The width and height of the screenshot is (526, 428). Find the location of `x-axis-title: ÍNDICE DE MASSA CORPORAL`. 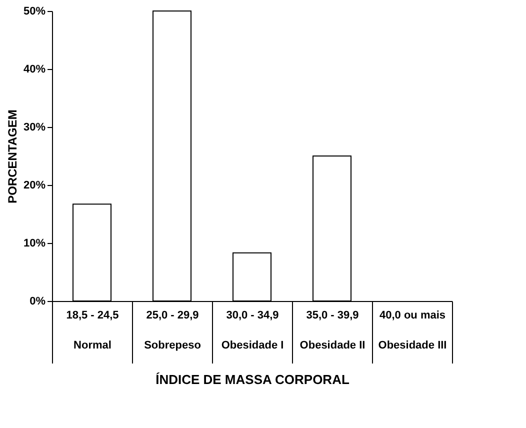

x-axis-title: ÍNDICE DE MASSA CORPORAL is located at coordinates (253, 379).